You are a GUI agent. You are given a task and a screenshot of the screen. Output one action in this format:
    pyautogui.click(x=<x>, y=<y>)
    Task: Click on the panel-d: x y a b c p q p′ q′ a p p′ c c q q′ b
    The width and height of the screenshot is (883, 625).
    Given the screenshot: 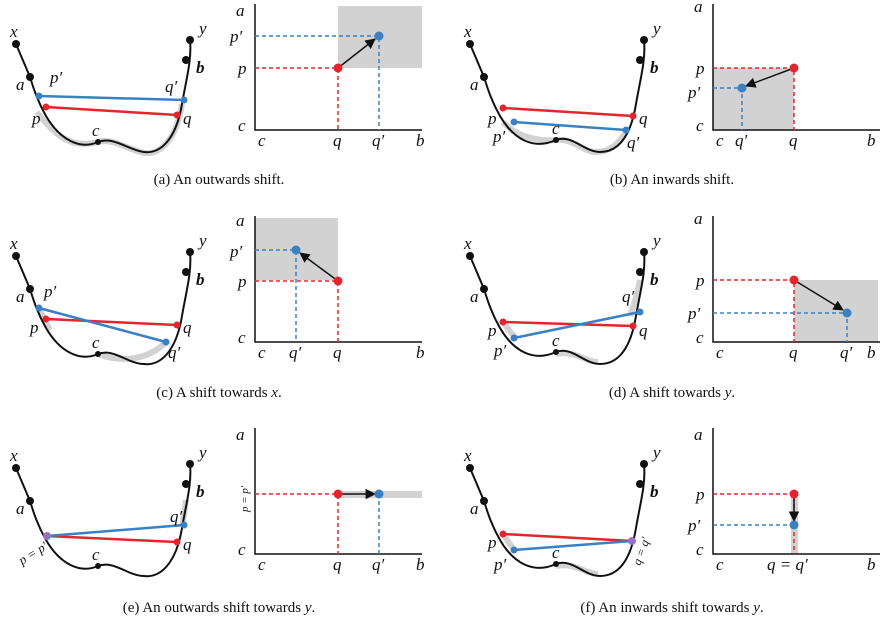 What is the action you would take?
    pyautogui.click(x=671, y=287)
    